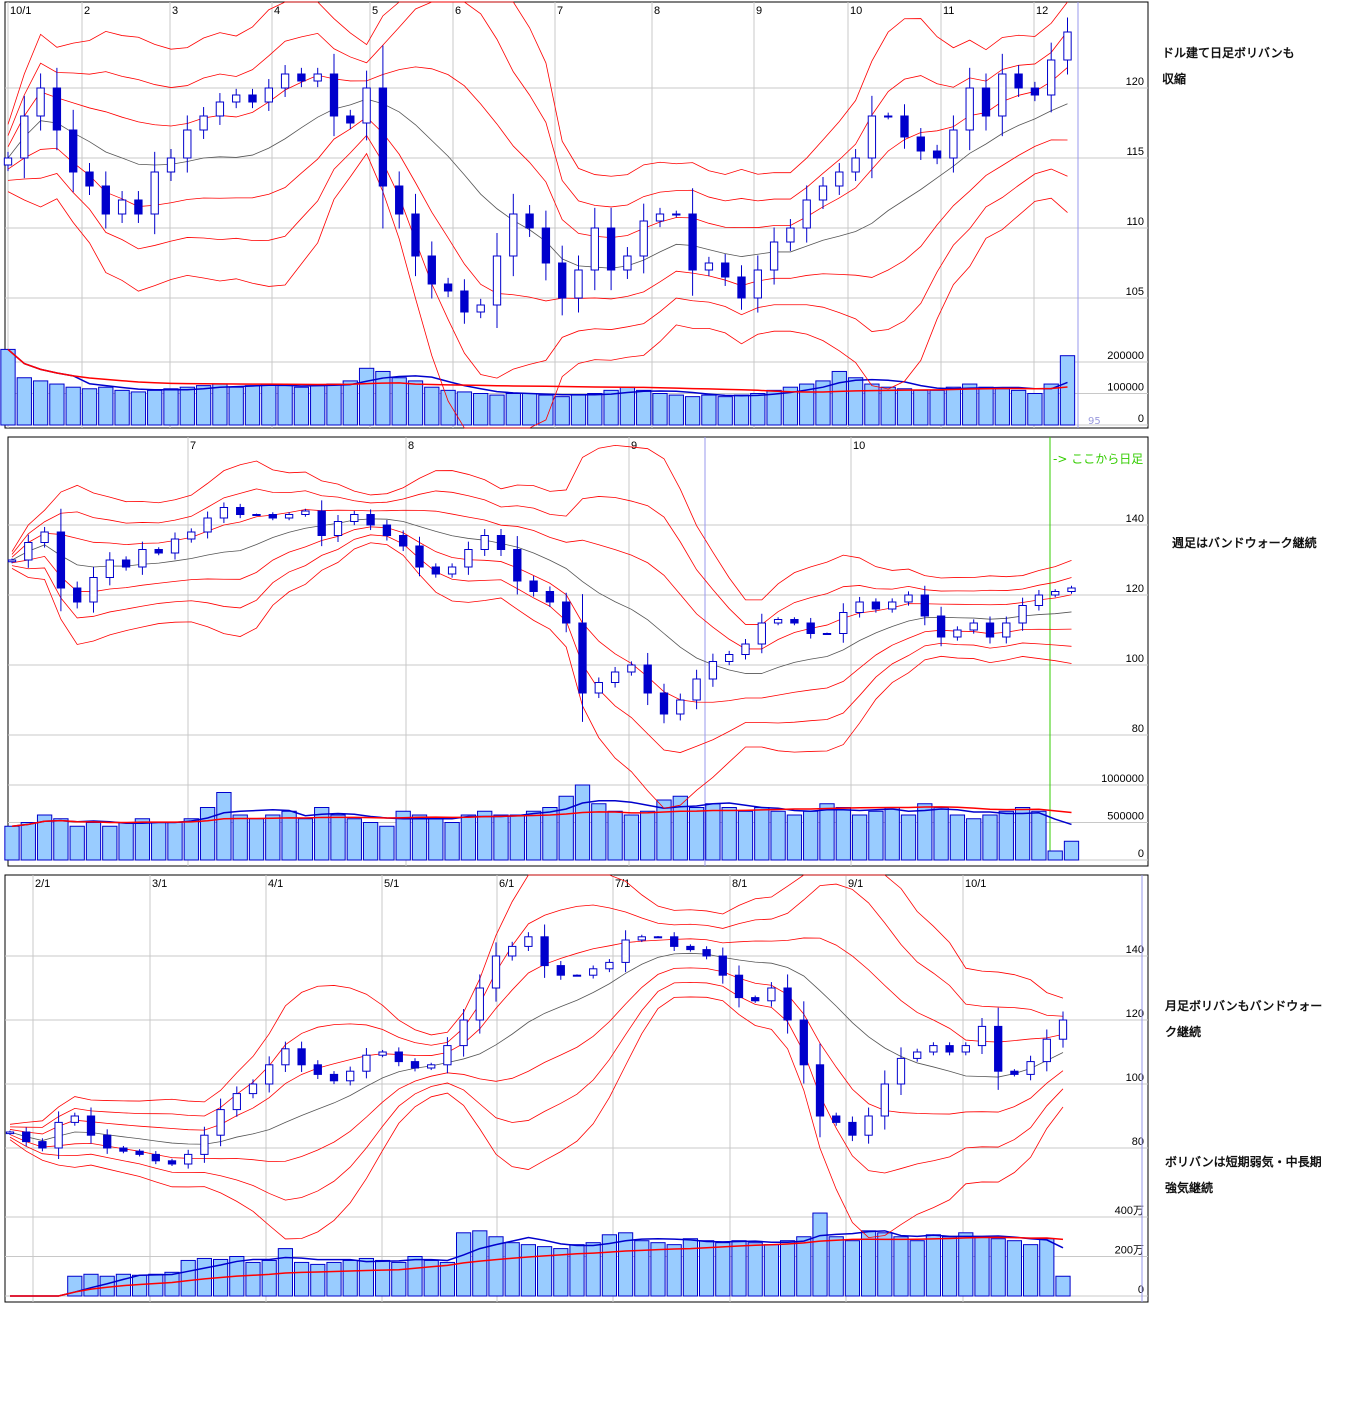 The width and height of the screenshot is (1356, 1420). What do you see at coordinates (975, 884) in the screenshot?
I see `date-label: 10/1` at bounding box center [975, 884].